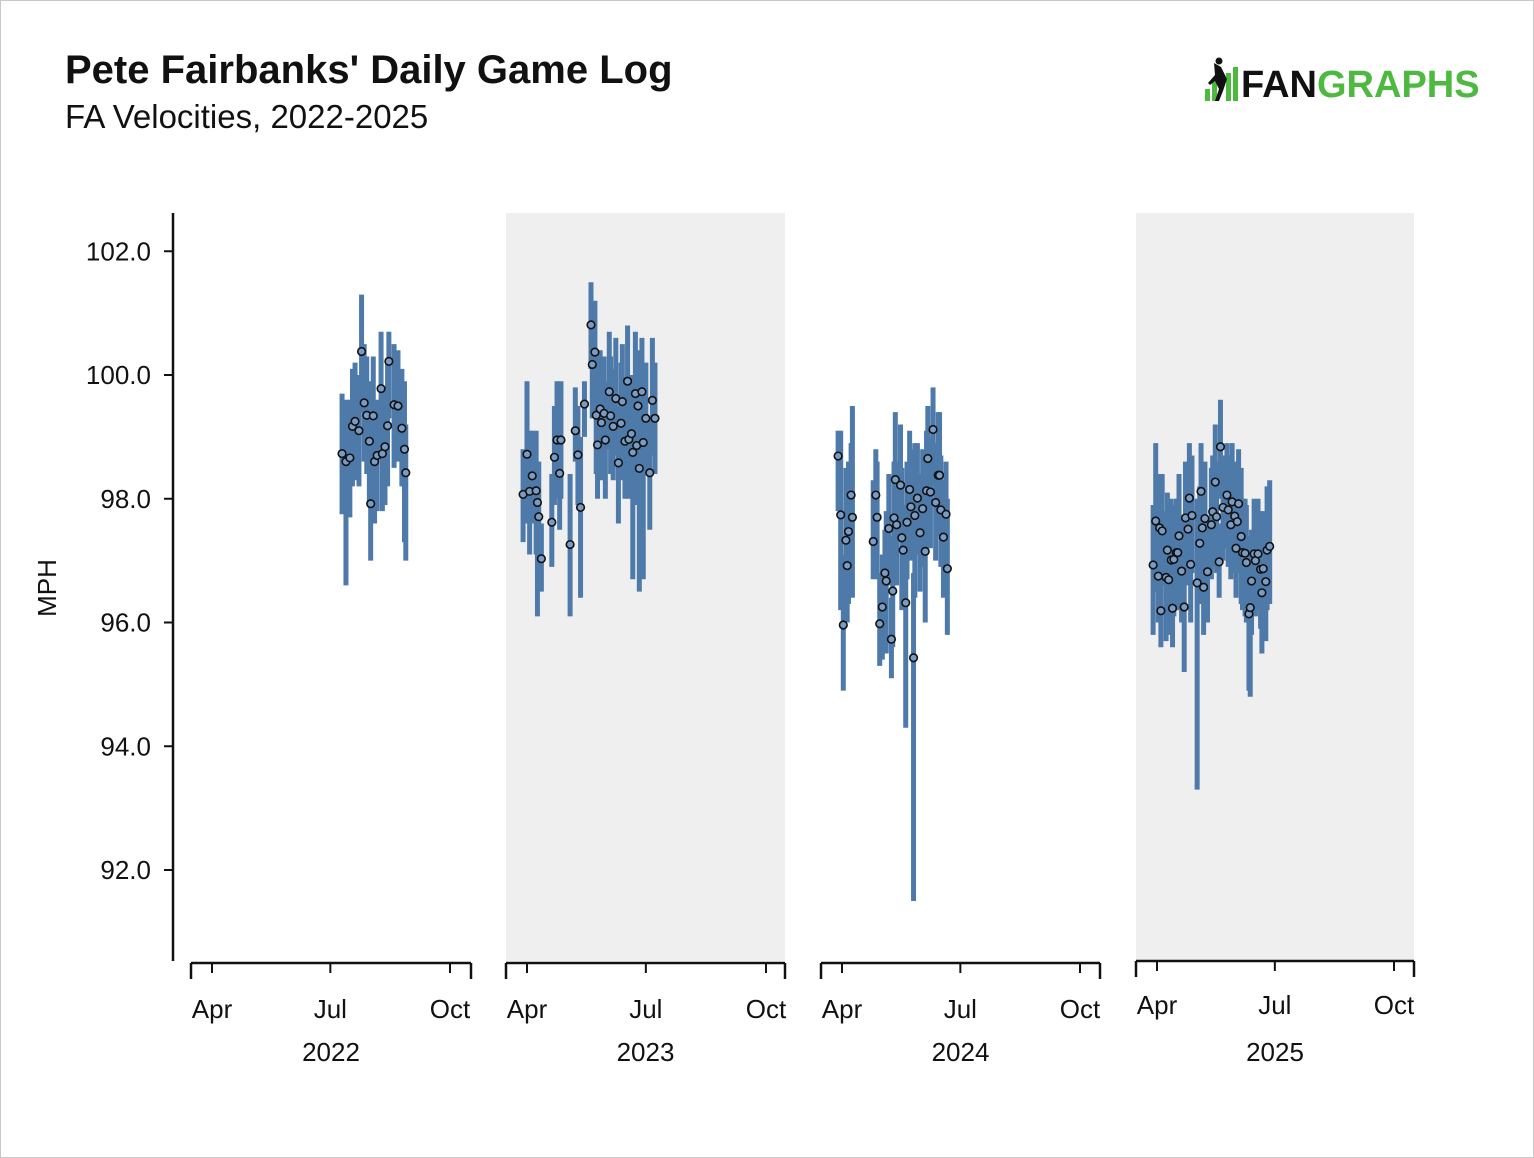 The width and height of the screenshot is (1534, 1158). I want to click on year-label: 2022, so click(331, 1052).